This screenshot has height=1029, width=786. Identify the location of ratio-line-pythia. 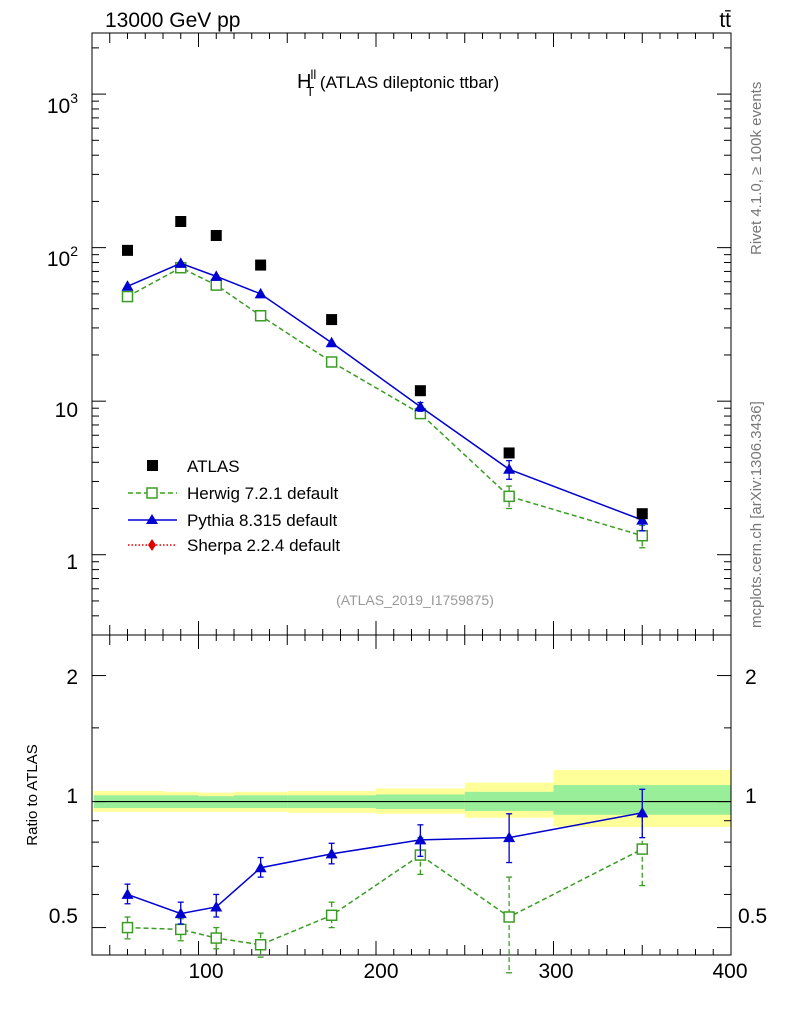
(385, 863).